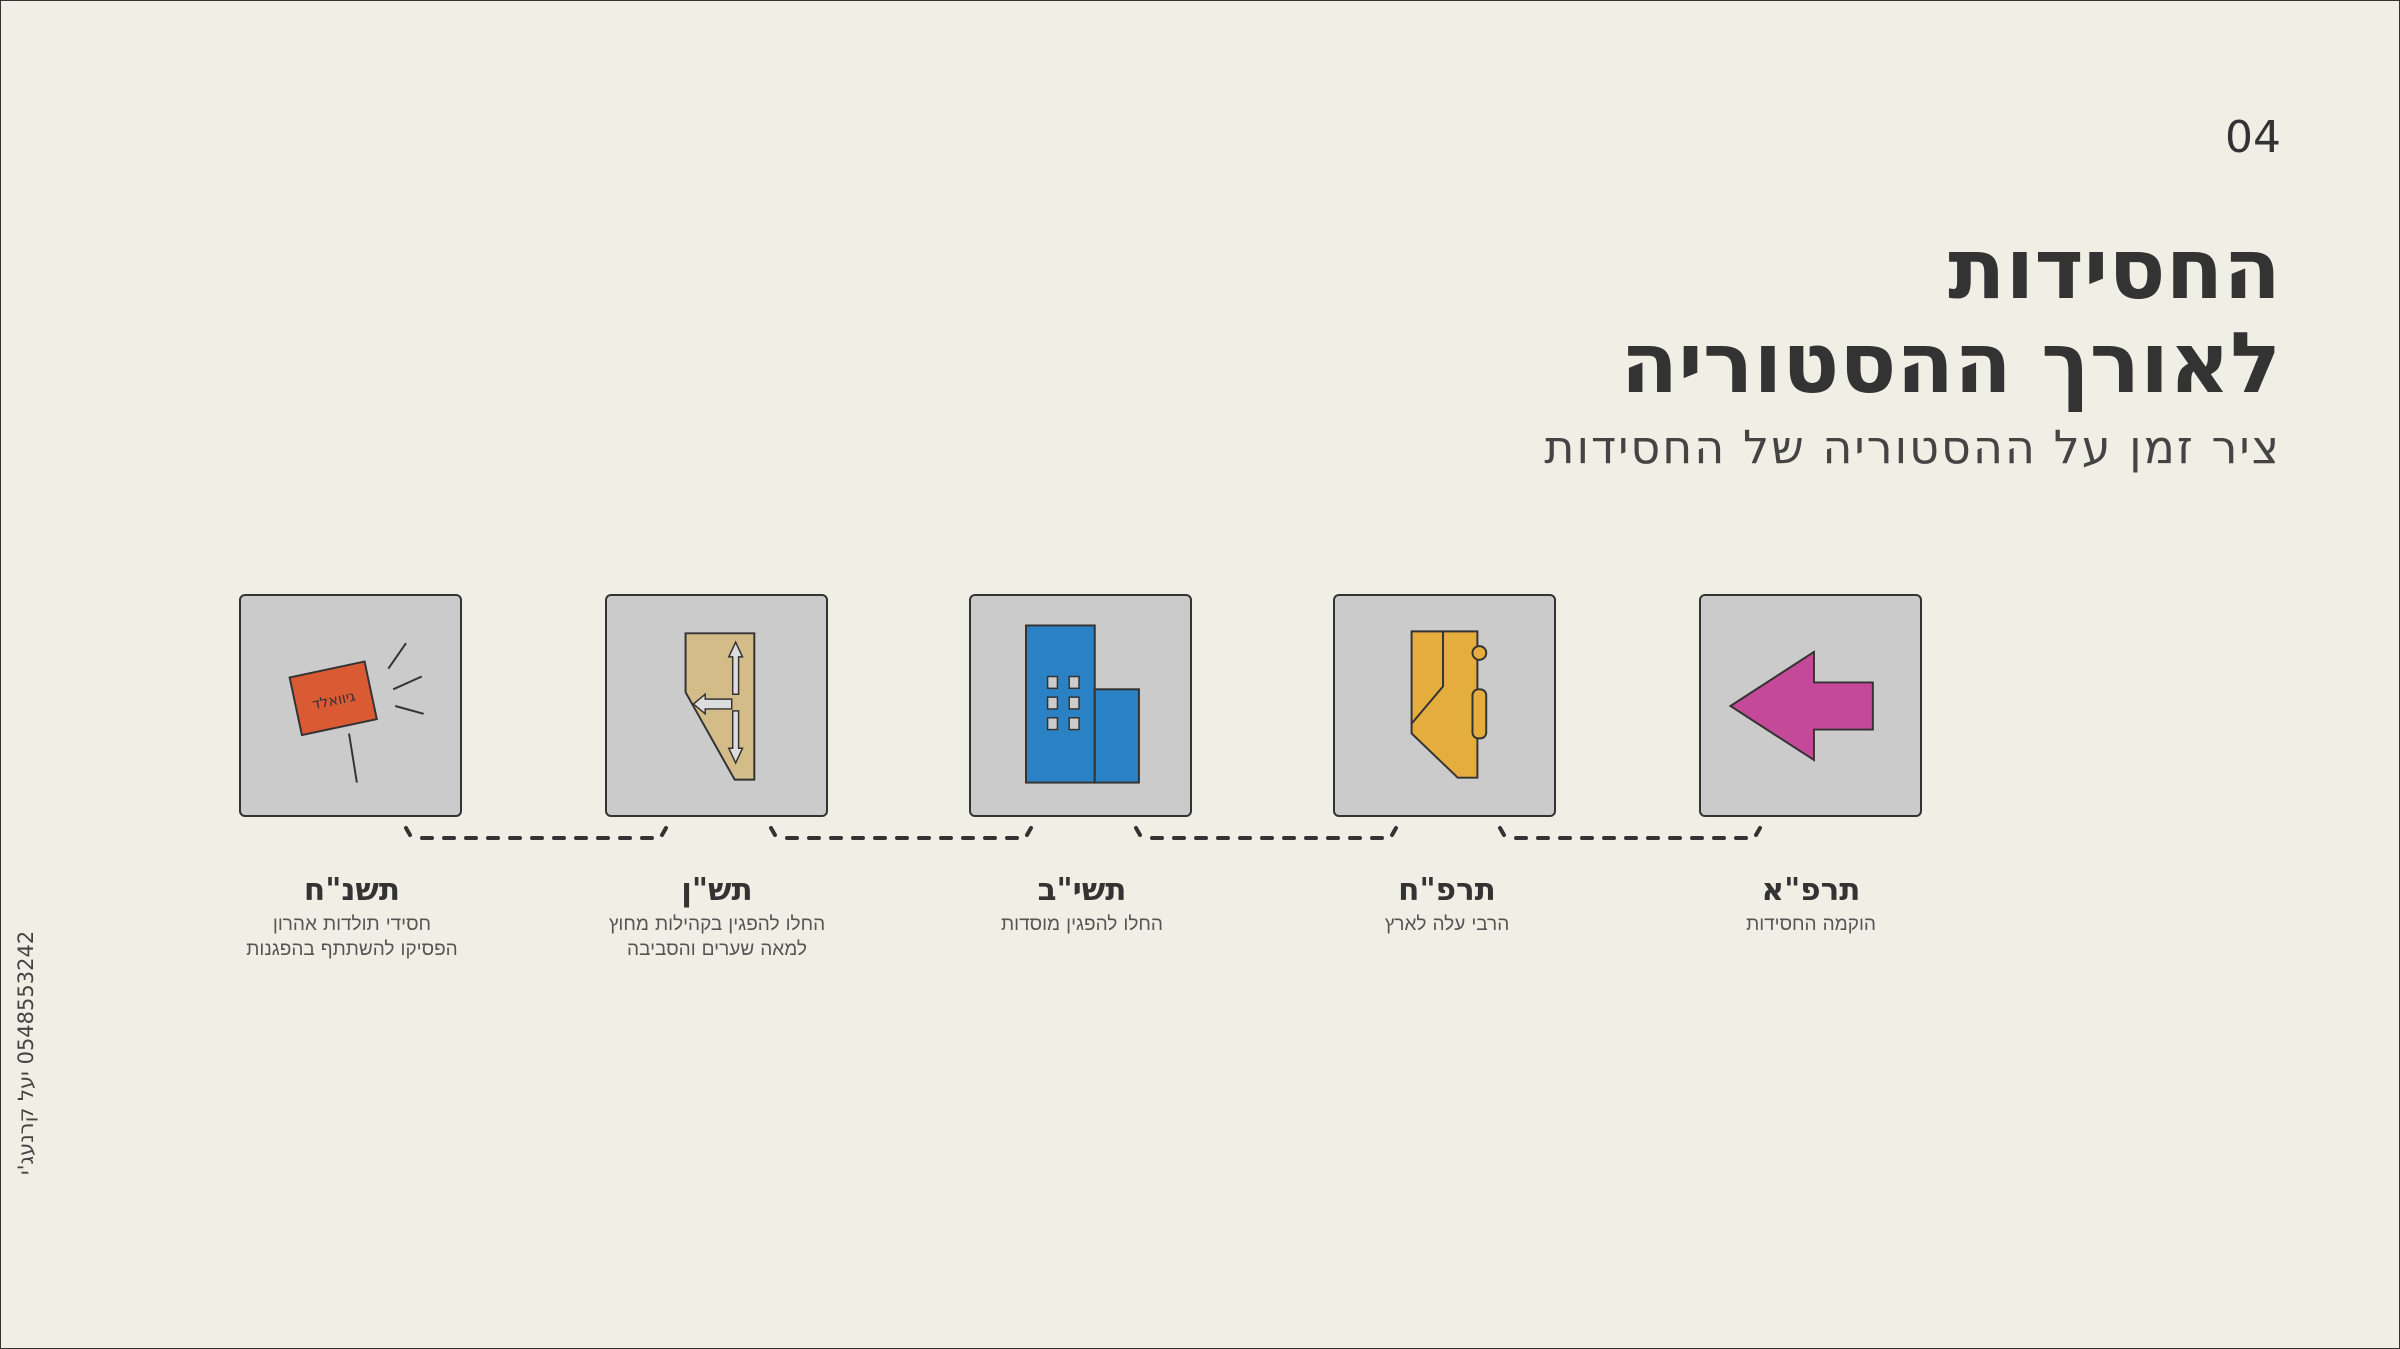  Describe the element at coordinates (1447, 890) in the screenshot. I see `timeline-year-2: תרפ"ח` at that location.